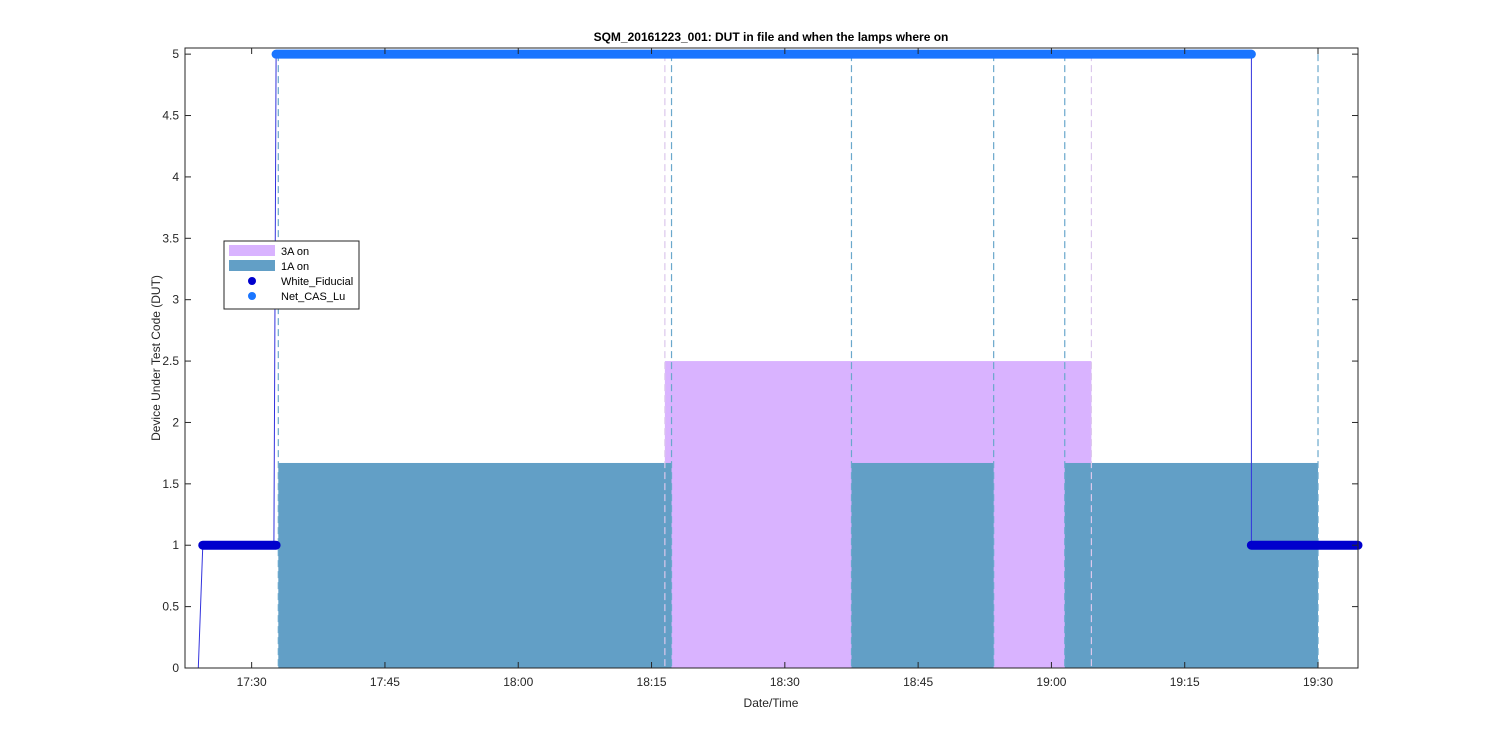 This screenshot has width=1500, height=750. What do you see at coordinates (170, 361) in the screenshot?
I see `y-tick-label-2.5: 2.5` at bounding box center [170, 361].